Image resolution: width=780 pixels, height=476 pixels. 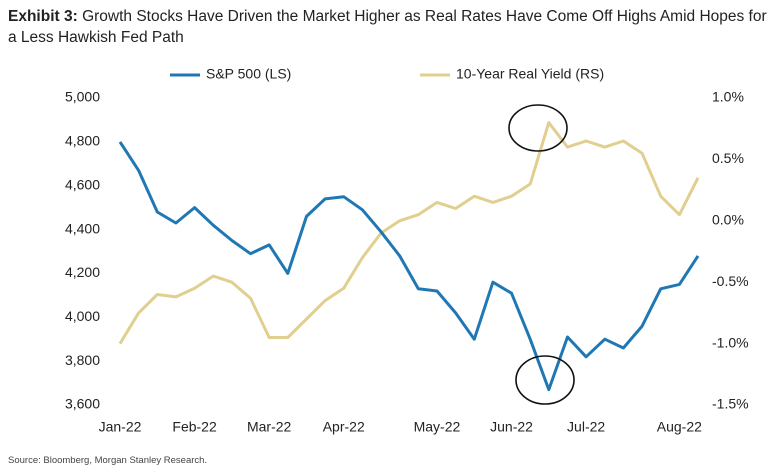 What do you see at coordinates (437, 427) in the screenshot?
I see `x-tick-label: May-22` at bounding box center [437, 427].